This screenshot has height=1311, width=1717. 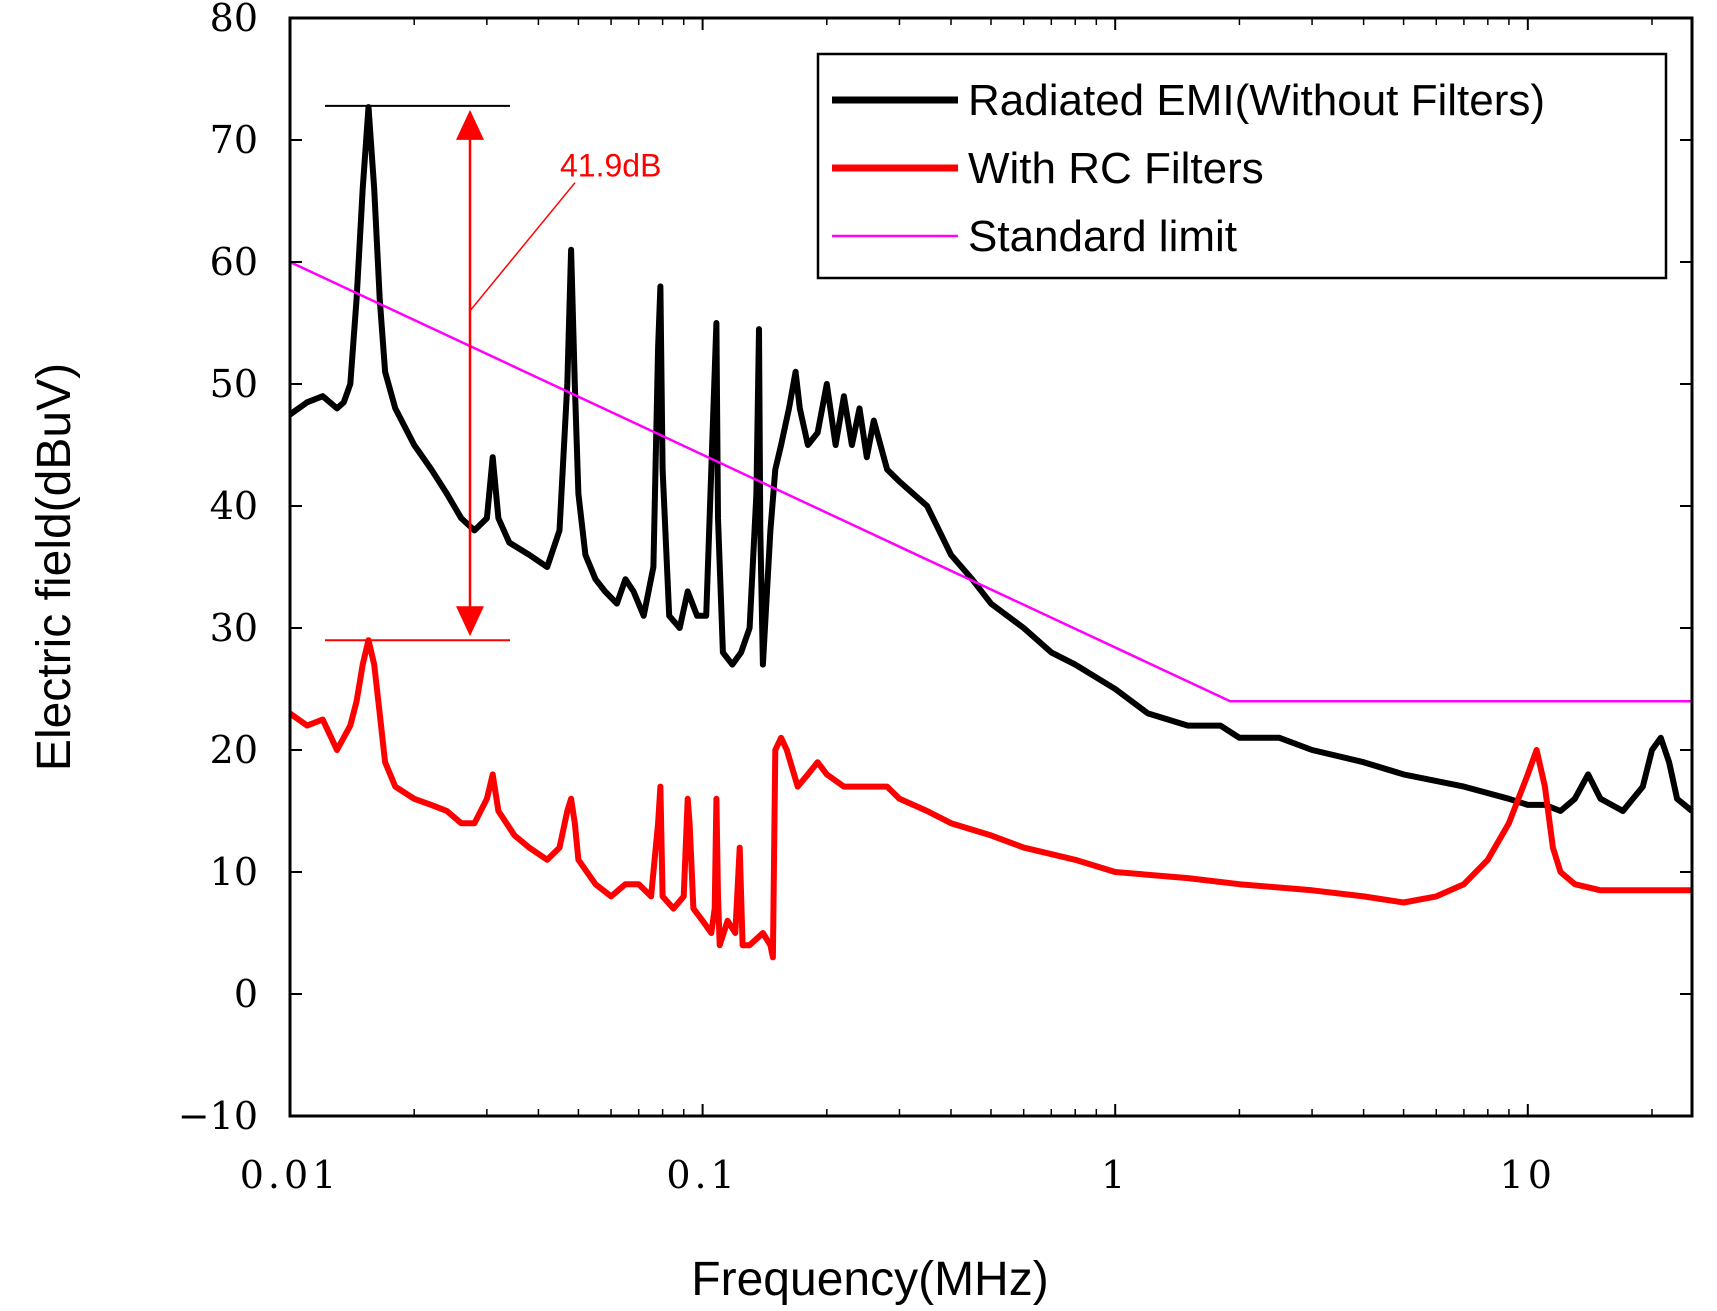 I want to click on legend-entry: Standard limit, so click(x=1102, y=236).